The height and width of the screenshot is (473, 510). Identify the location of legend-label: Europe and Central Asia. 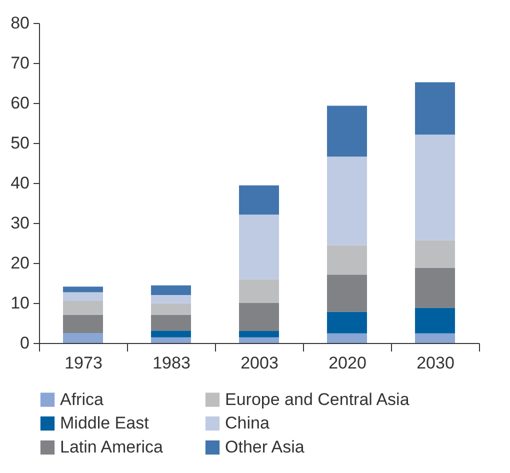
(317, 399).